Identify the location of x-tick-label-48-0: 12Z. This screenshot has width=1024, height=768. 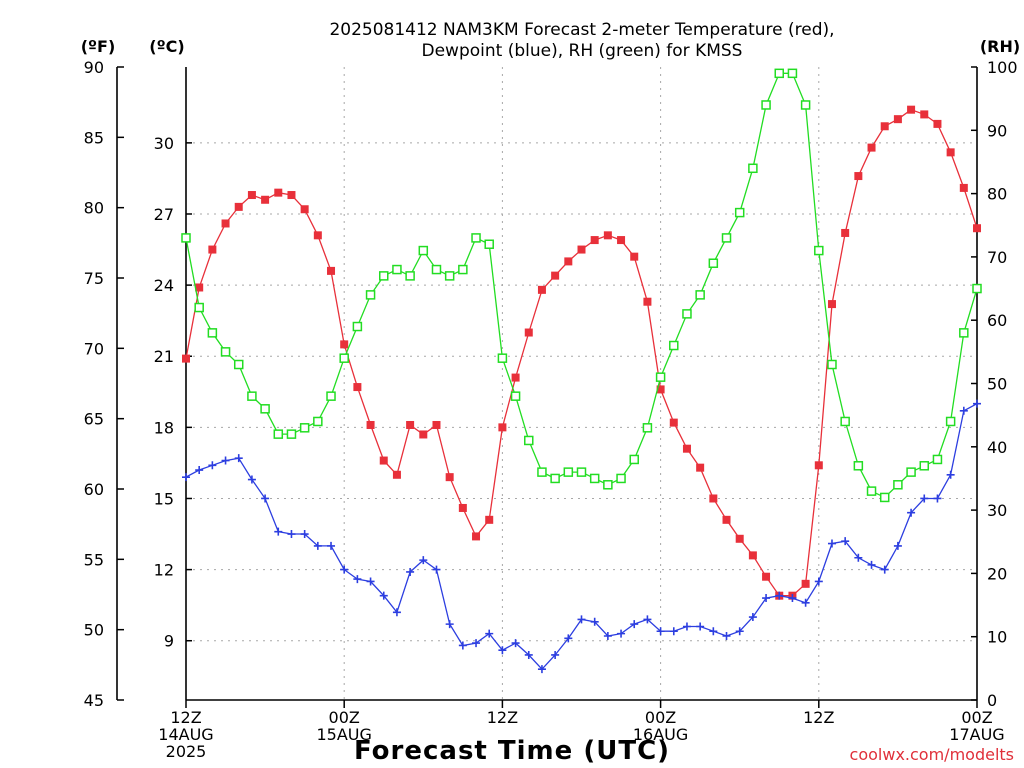
(818, 717).